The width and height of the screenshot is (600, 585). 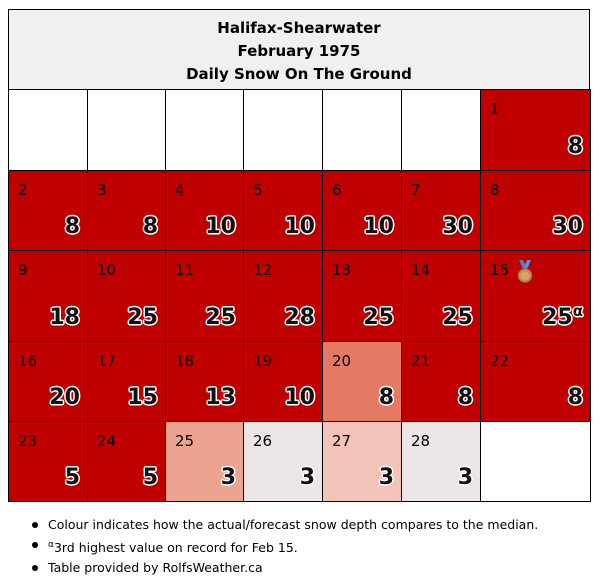 I want to click on day-number: 21, so click(x=421, y=361).